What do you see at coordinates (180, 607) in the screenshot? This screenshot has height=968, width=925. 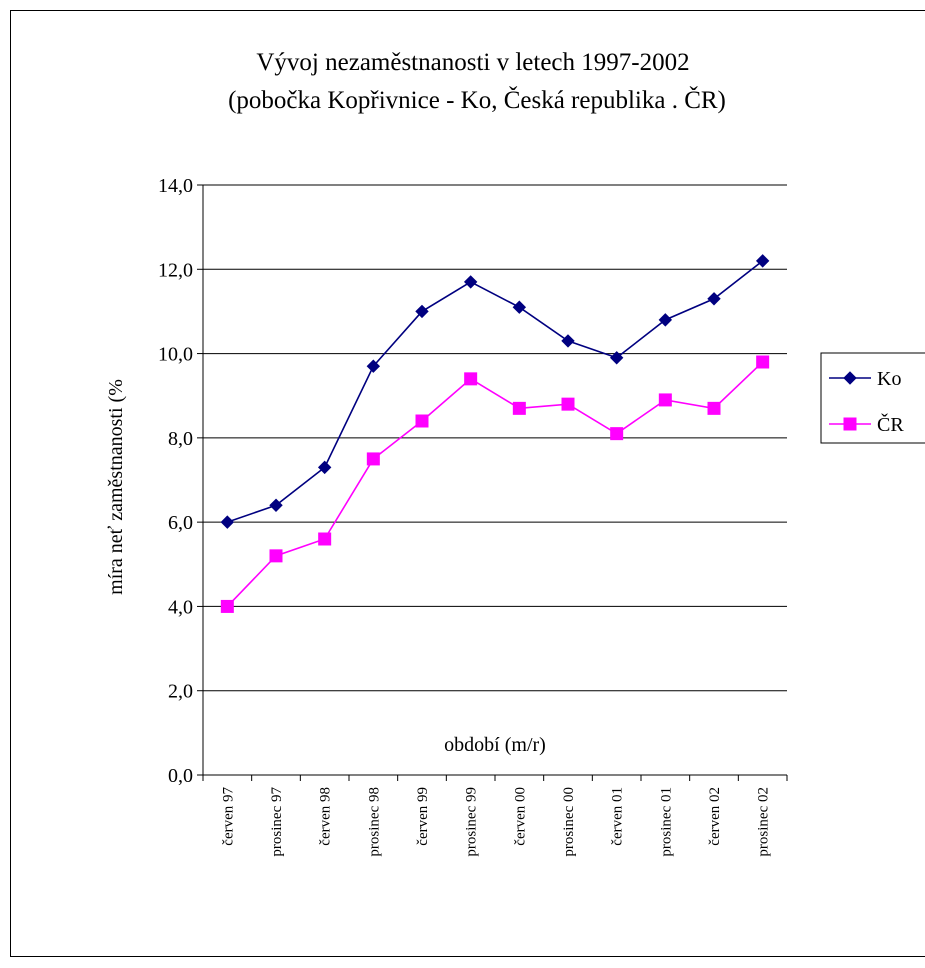 I see `y-tick-label: 4,0` at bounding box center [180, 607].